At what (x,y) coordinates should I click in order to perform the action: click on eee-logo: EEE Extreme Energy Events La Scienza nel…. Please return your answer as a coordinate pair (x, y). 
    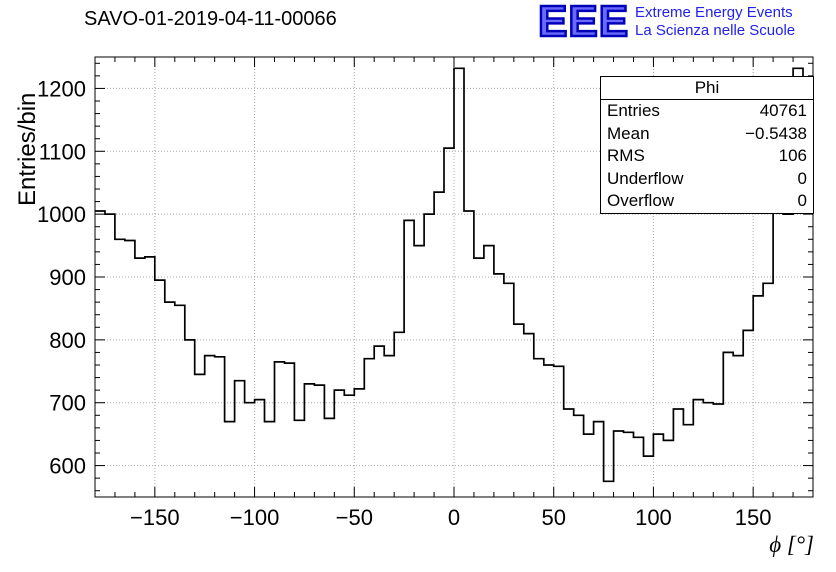
    Looking at the image, I should click on (666, 23).